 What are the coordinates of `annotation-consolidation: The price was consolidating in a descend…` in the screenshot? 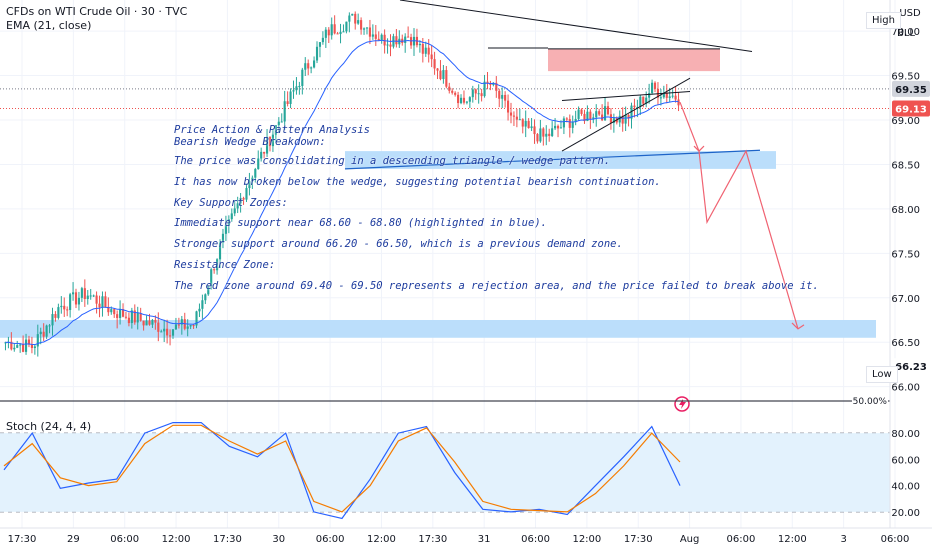 It's located at (392, 161).